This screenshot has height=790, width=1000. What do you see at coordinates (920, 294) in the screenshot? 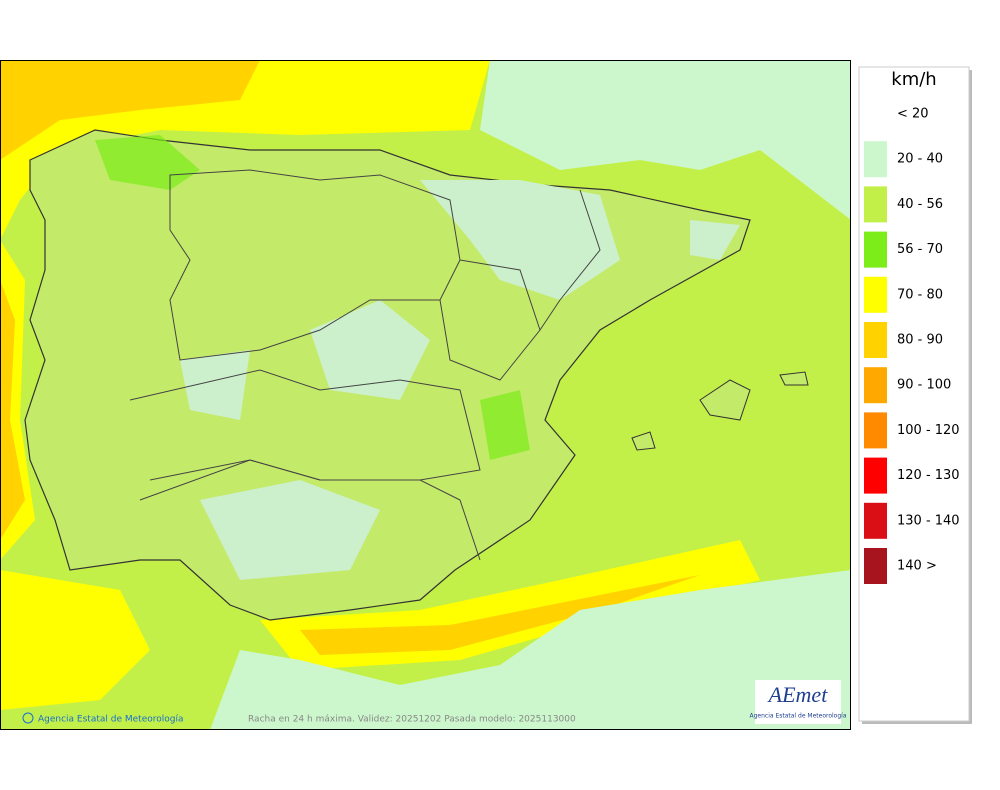
I see `legend-label: 70 - 80` at bounding box center [920, 294].